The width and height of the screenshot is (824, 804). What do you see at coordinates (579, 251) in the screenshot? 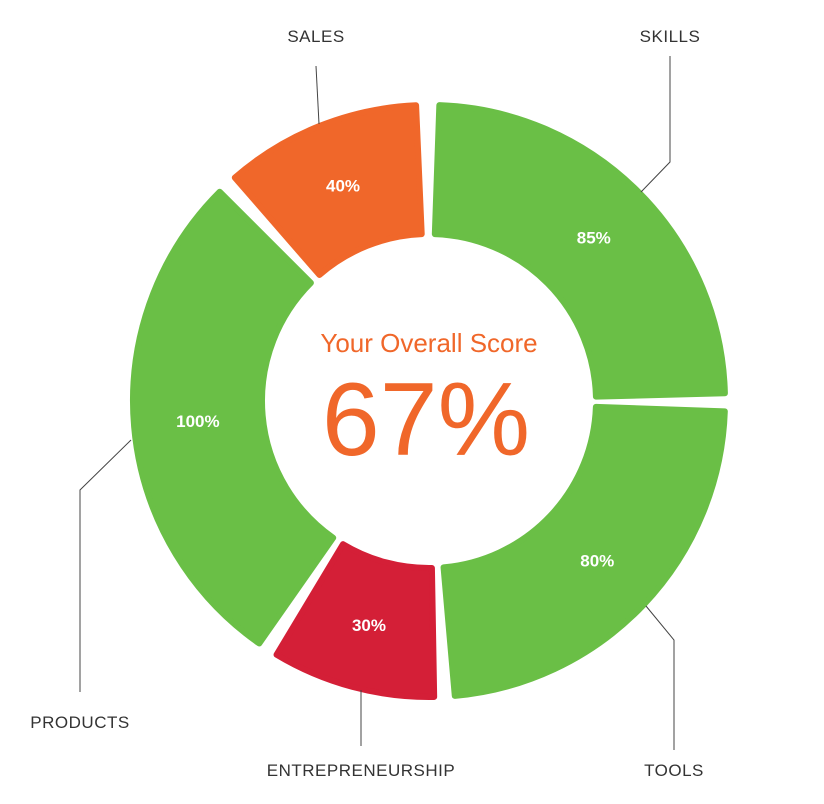
I see `segment-skills` at bounding box center [579, 251].